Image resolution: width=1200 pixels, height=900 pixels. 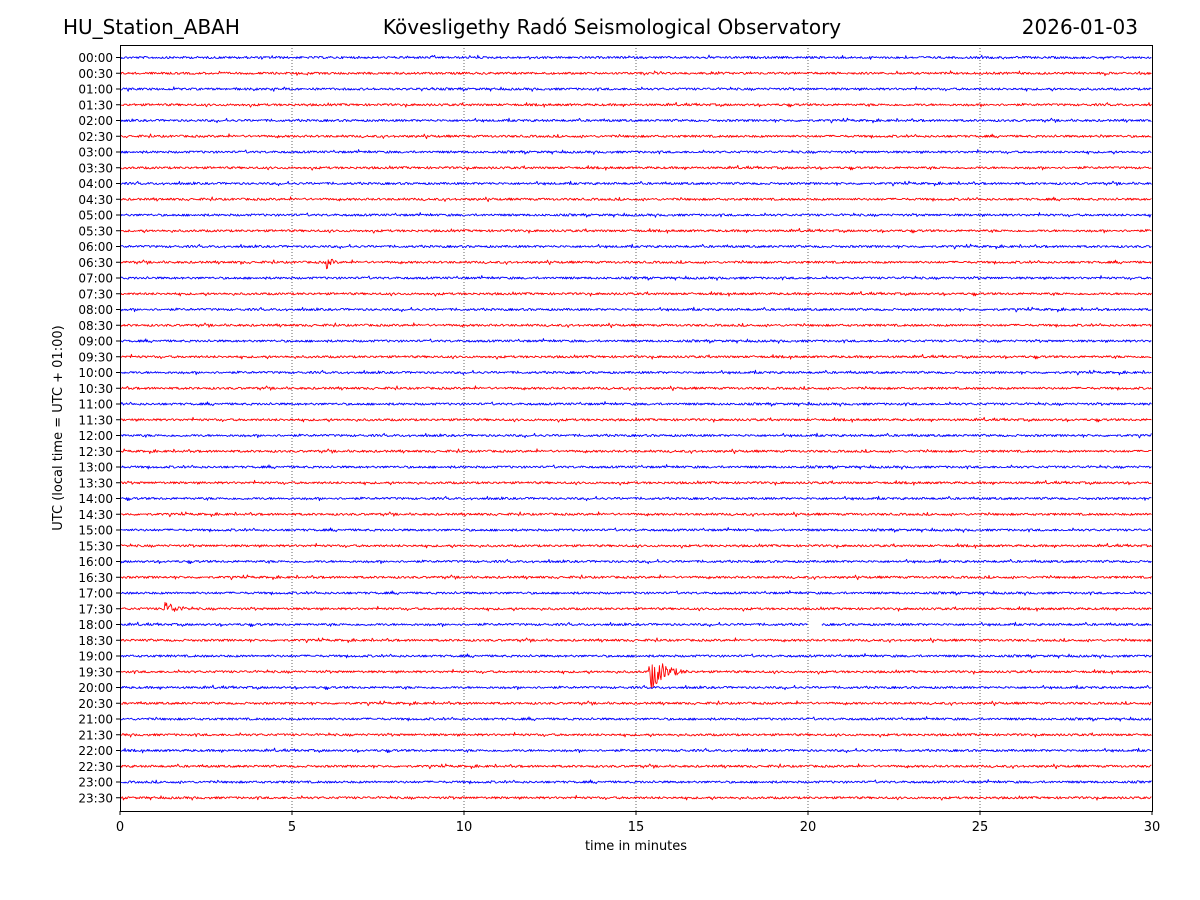 What do you see at coordinates (95, 342) in the screenshot?
I see `y-tick-label-0900: 09:00` at bounding box center [95, 342].